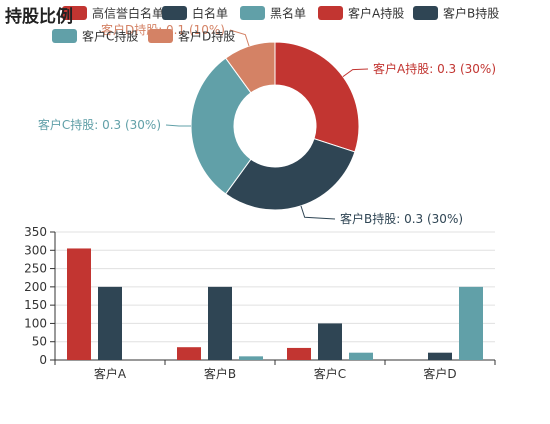 The height and width of the screenshot is (424, 550). Describe the element at coordinates (39, 342) in the screenshot. I see `y-tick-label-2: 50` at that location.